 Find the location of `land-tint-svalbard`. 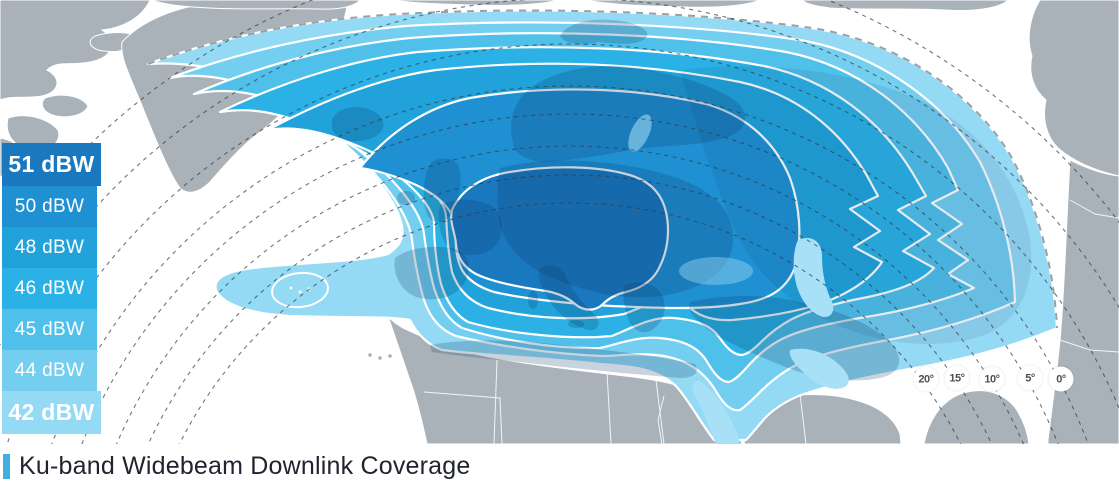

land-tint-svalbard is located at coordinates (604, 32).